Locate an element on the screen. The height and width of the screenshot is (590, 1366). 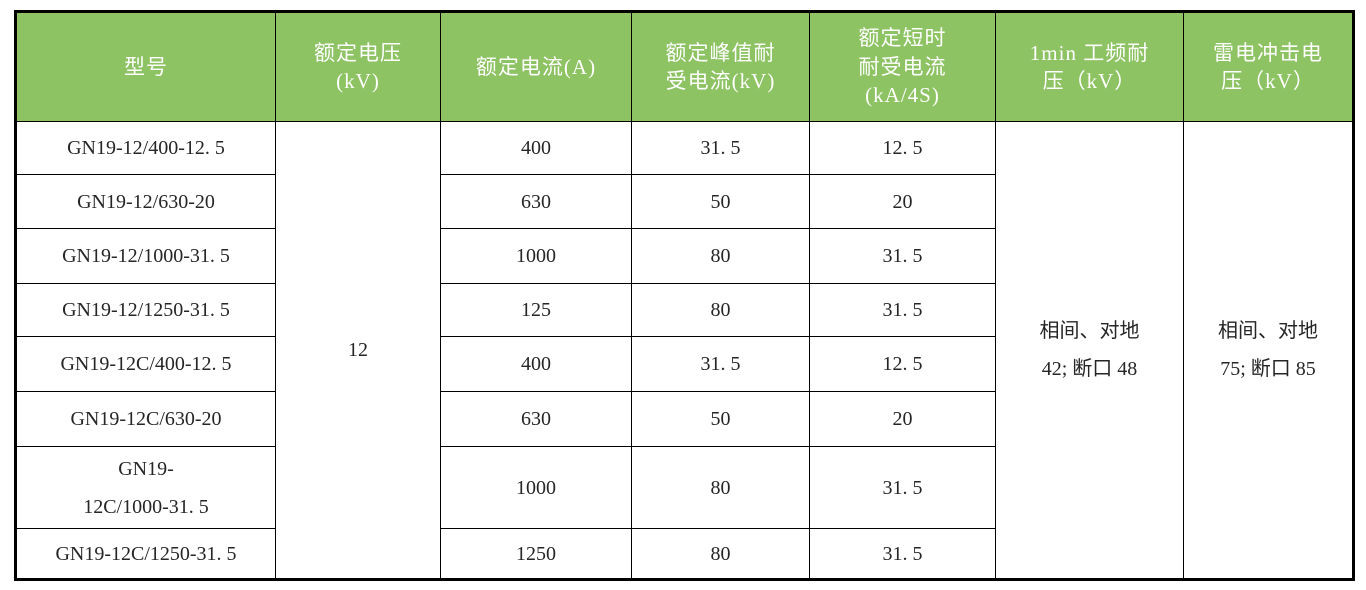
power-freq-merged-cell: 相间、对地 42; 断口 48 is located at coordinates (1089, 350).